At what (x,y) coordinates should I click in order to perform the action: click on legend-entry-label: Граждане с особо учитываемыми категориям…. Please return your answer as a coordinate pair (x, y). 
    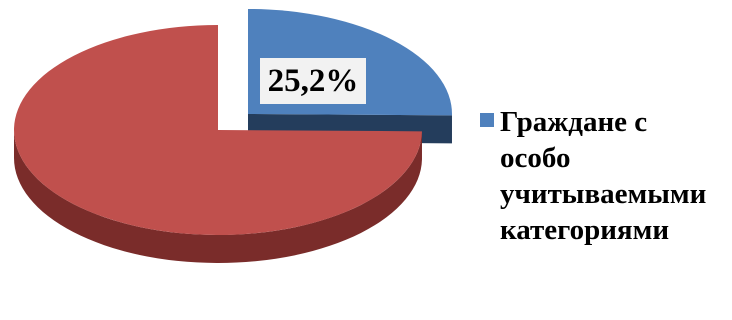
    Looking at the image, I should click on (603, 176).